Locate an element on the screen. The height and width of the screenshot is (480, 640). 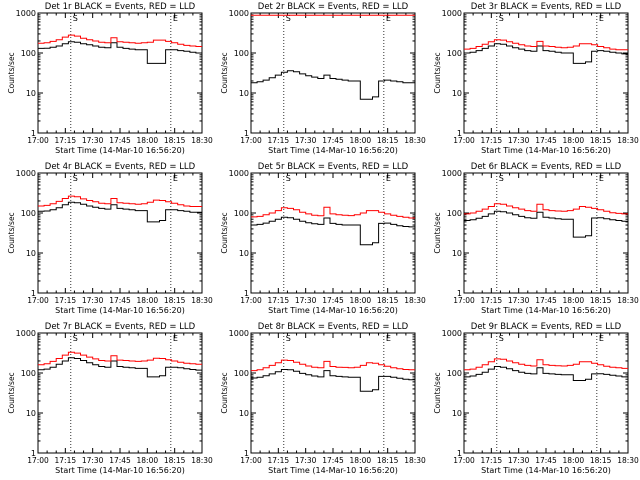
chart-title: Det 1r BLACK = Events, RED = LLD is located at coordinates (120, 7).